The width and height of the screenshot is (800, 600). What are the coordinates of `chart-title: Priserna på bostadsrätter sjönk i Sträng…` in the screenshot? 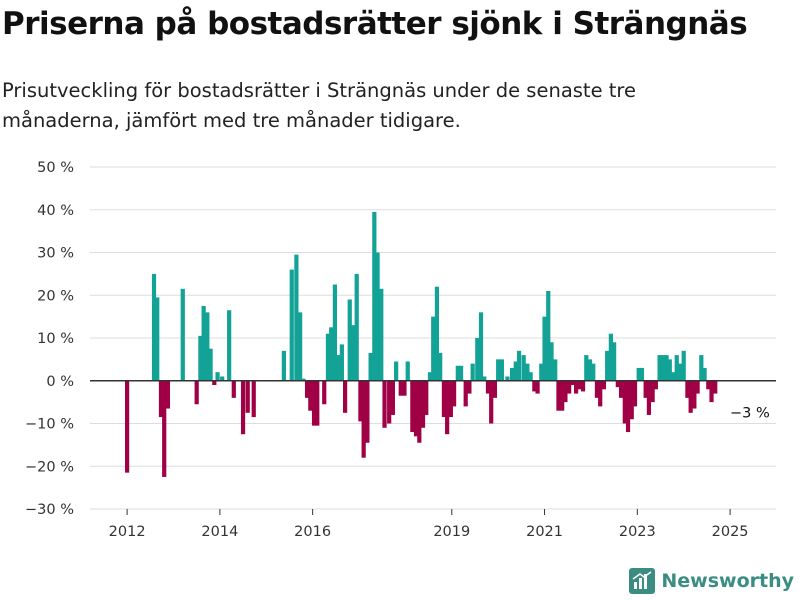 It's located at (375, 24).